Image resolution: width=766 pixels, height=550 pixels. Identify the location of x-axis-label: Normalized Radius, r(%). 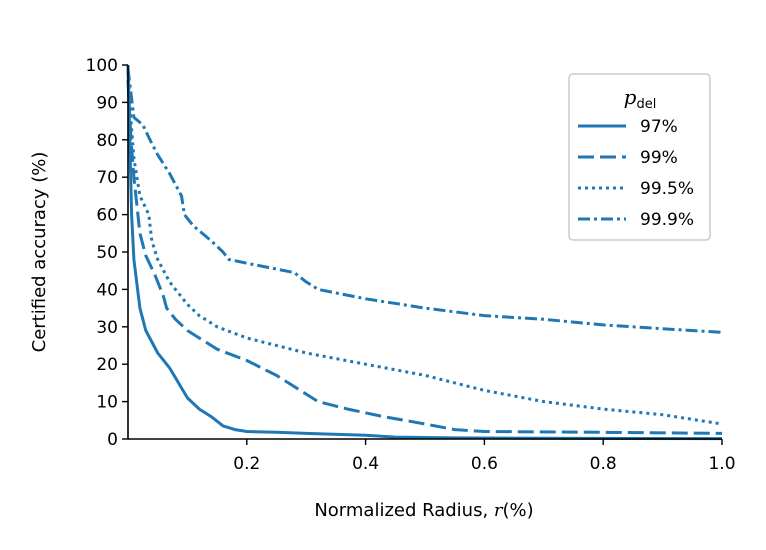
(423, 510).